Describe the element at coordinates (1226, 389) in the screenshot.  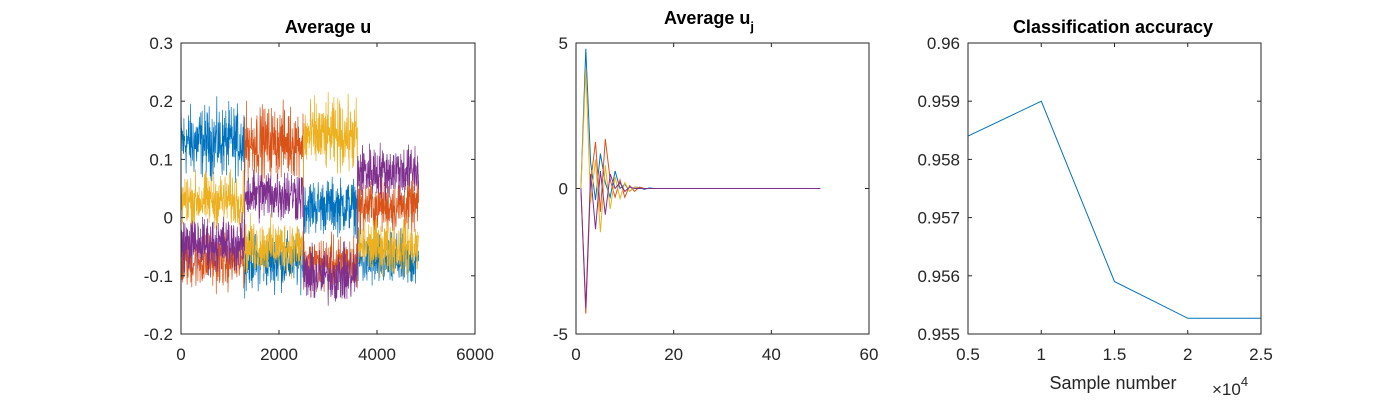
I see `panel-3-x-exponent-base: ×10` at that location.